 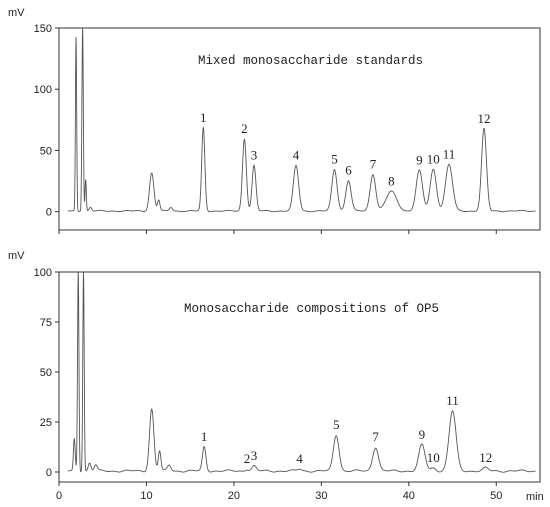 What do you see at coordinates (59, 496) in the screenshot?
I see `bottom-x-tick-label: 0` at bounding box center [59, 496].